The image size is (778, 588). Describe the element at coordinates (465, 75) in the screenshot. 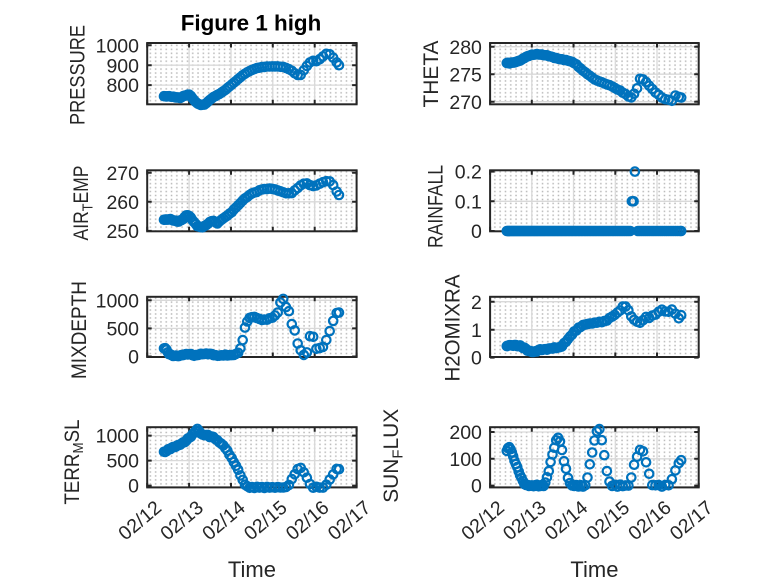

I see `svg-text: 275` at that location.